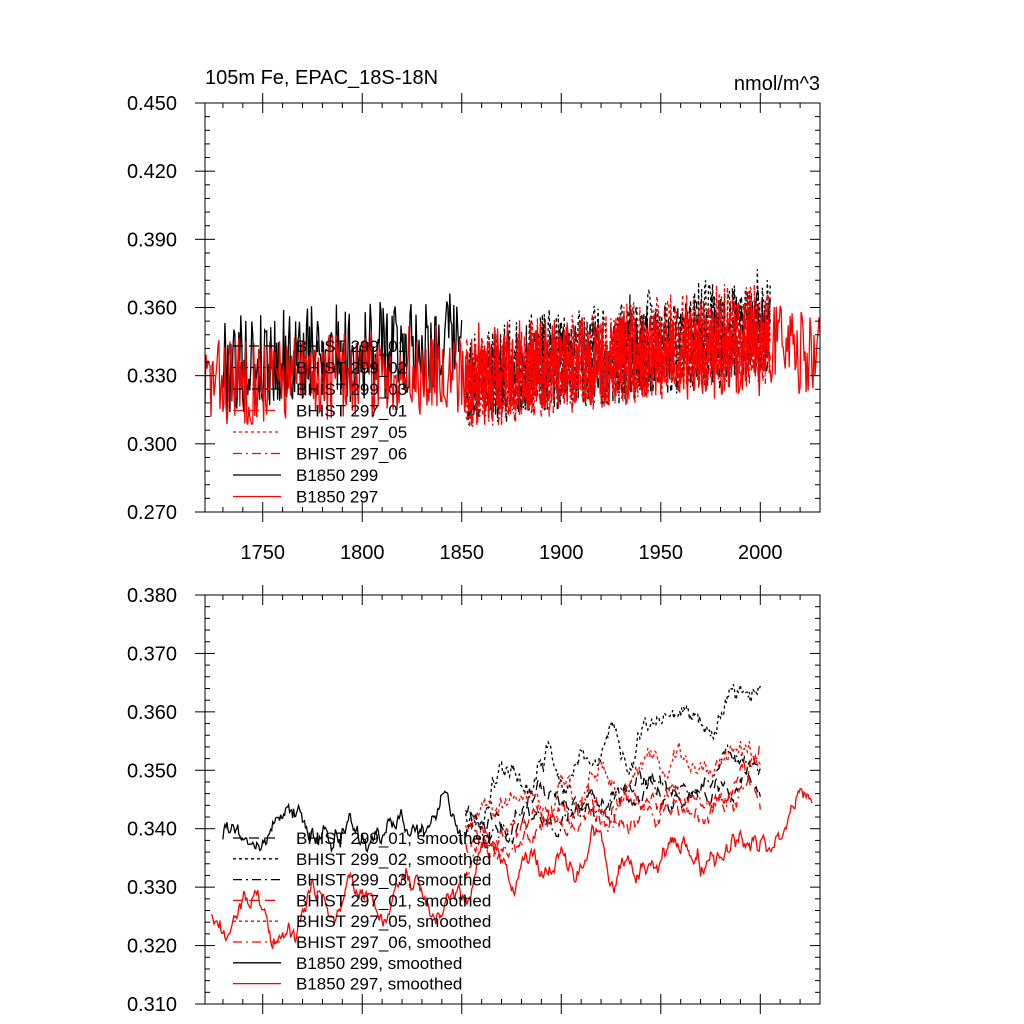 This screenshot has width=1024, height=1024. What do you see at coordinates (337, 497) in the screenshot?
I see `legend-label: B1850 297` at bounding box center [337, 497].